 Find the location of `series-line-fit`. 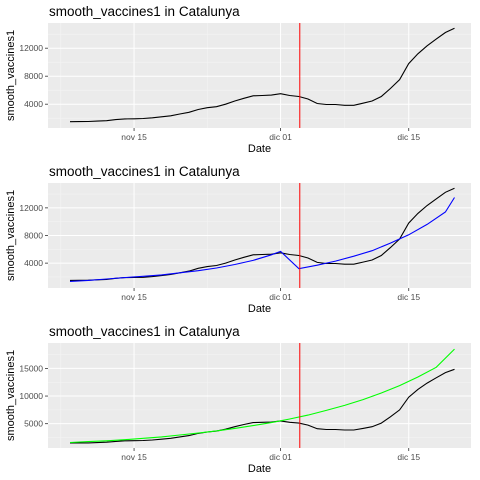

series-line-fit is located at coordinates (262, 239).